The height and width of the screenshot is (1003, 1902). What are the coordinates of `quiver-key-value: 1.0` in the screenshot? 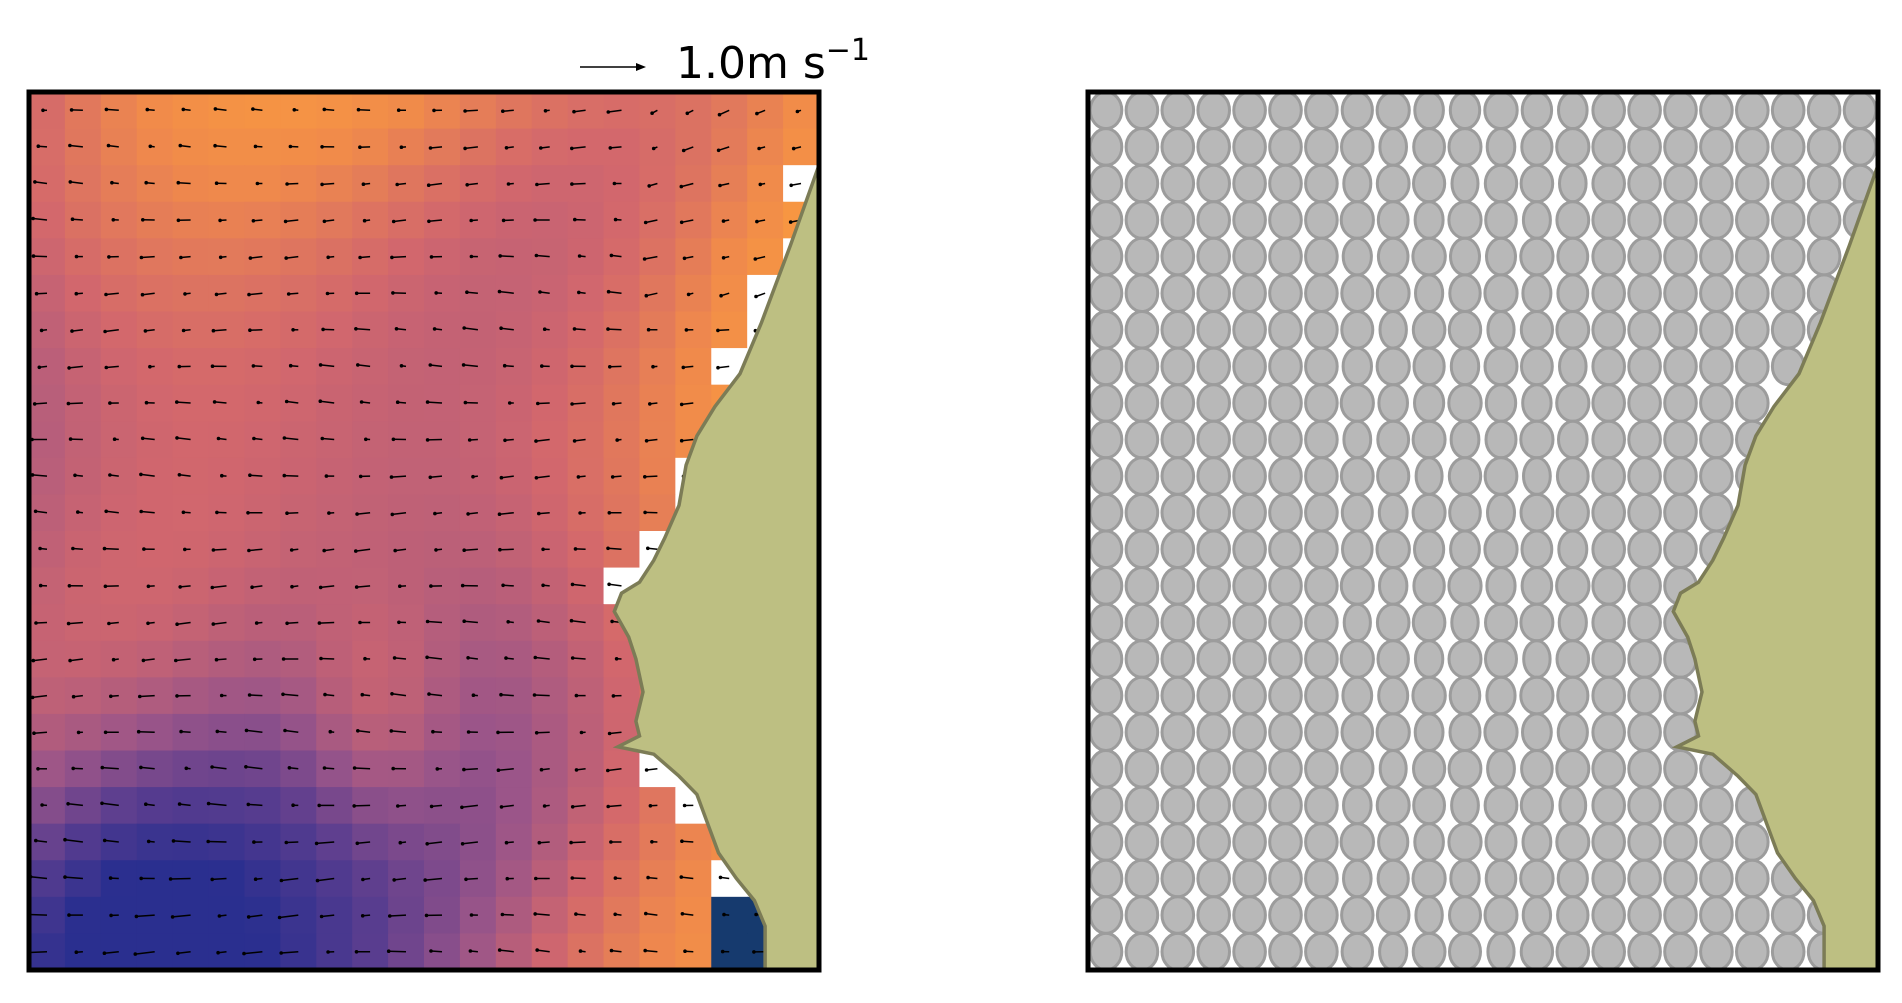 It's located at (711, 63).